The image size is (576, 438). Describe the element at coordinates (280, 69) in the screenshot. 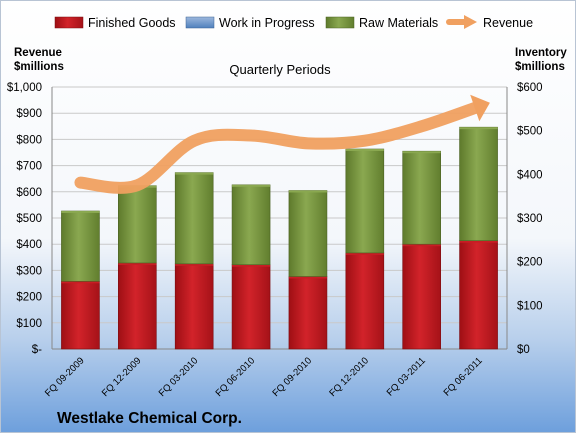

I see `chart-subtitle: Quarterly Periods` at that location.